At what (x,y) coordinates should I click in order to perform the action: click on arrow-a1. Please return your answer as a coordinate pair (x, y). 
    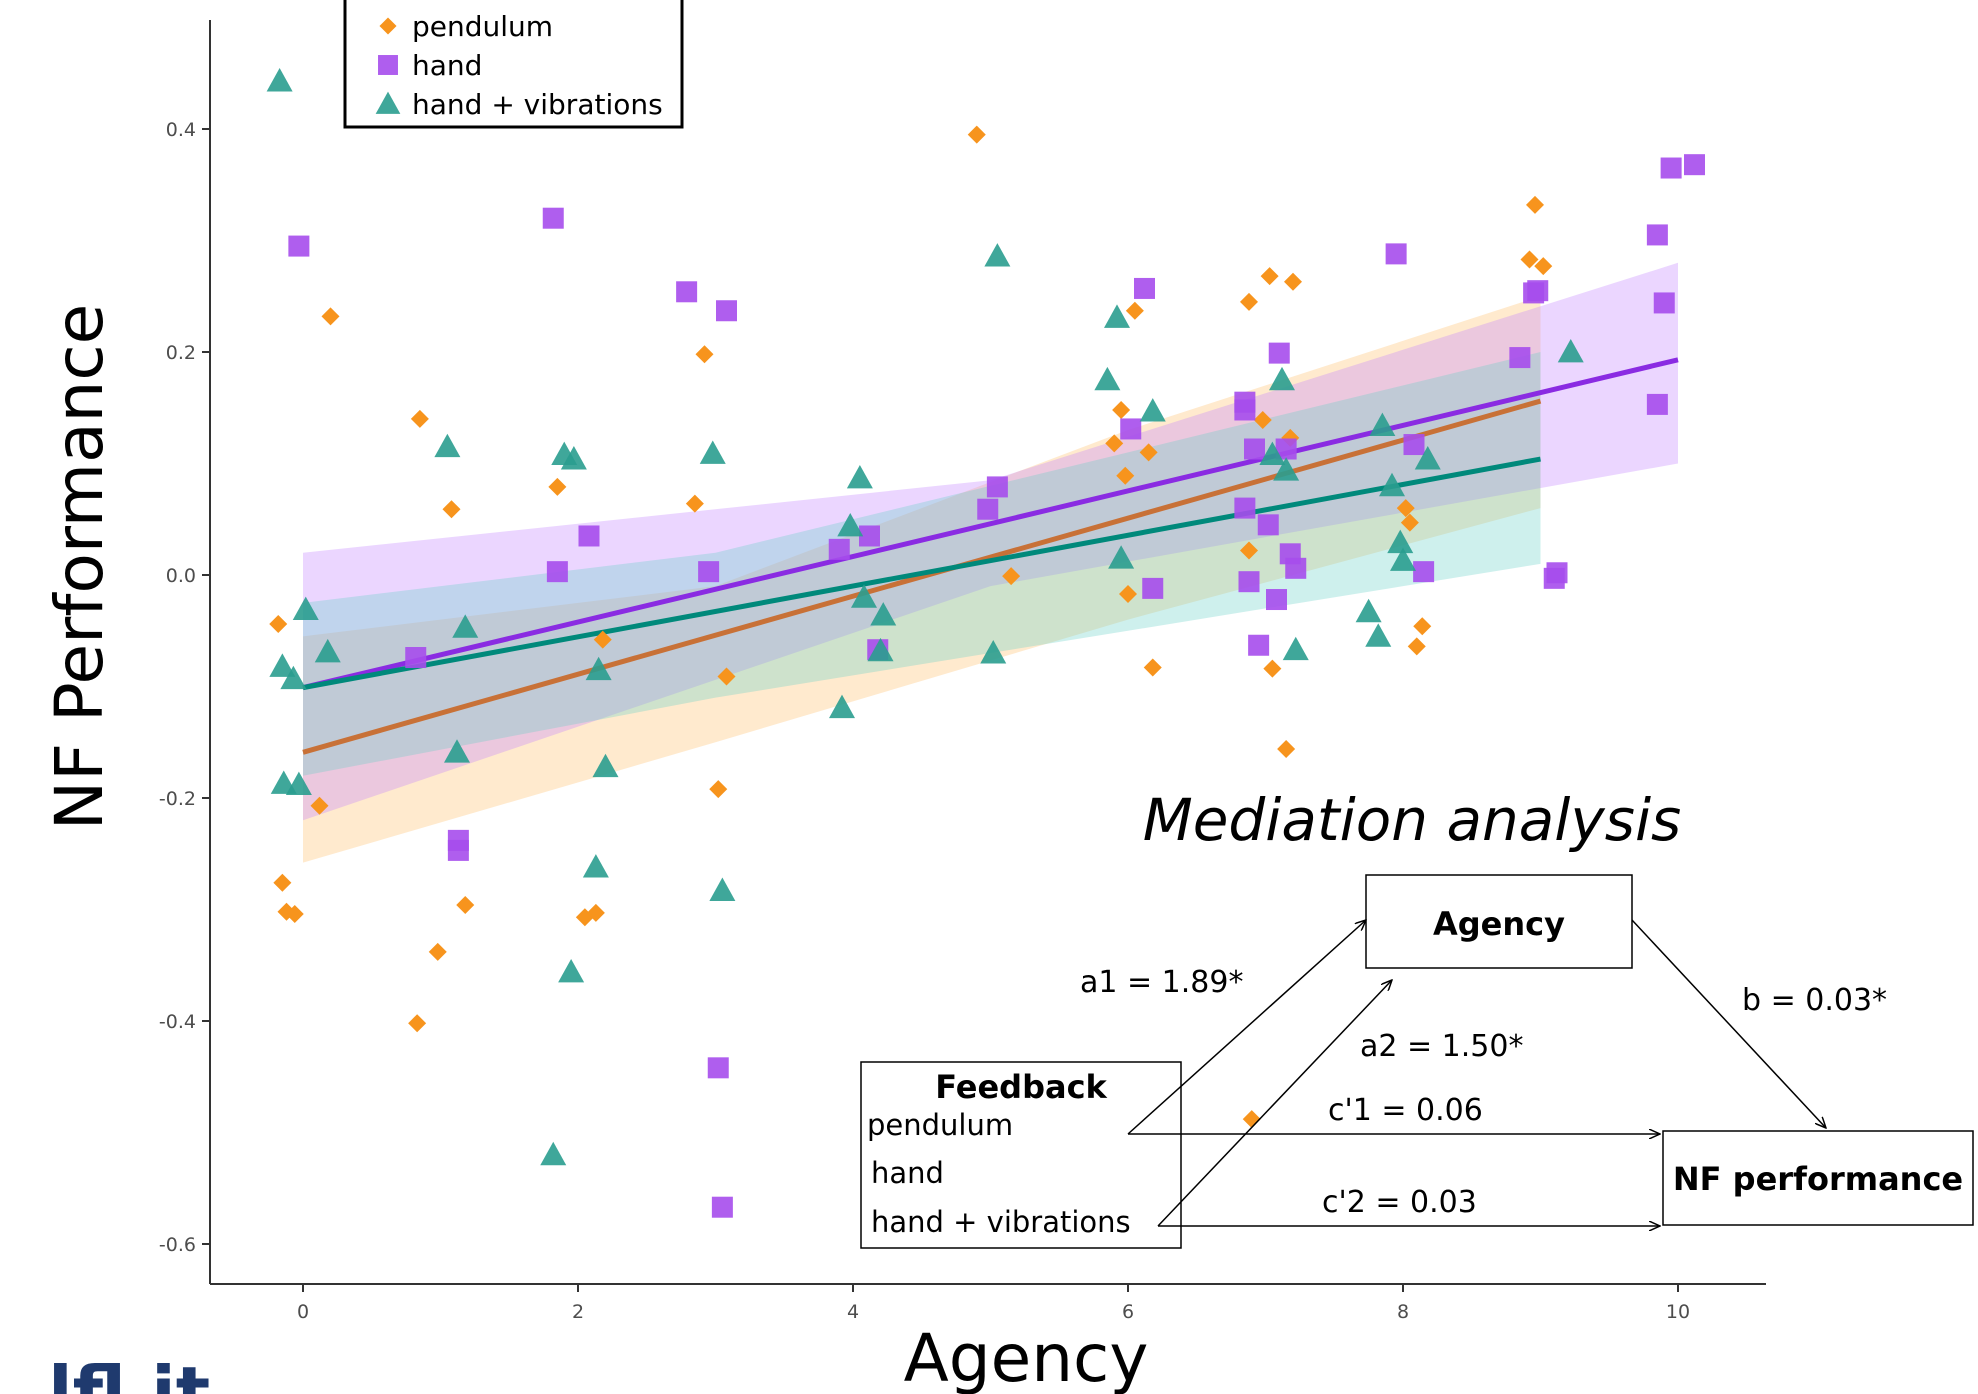
    Looking at the image, I should click on (1246, 1027).